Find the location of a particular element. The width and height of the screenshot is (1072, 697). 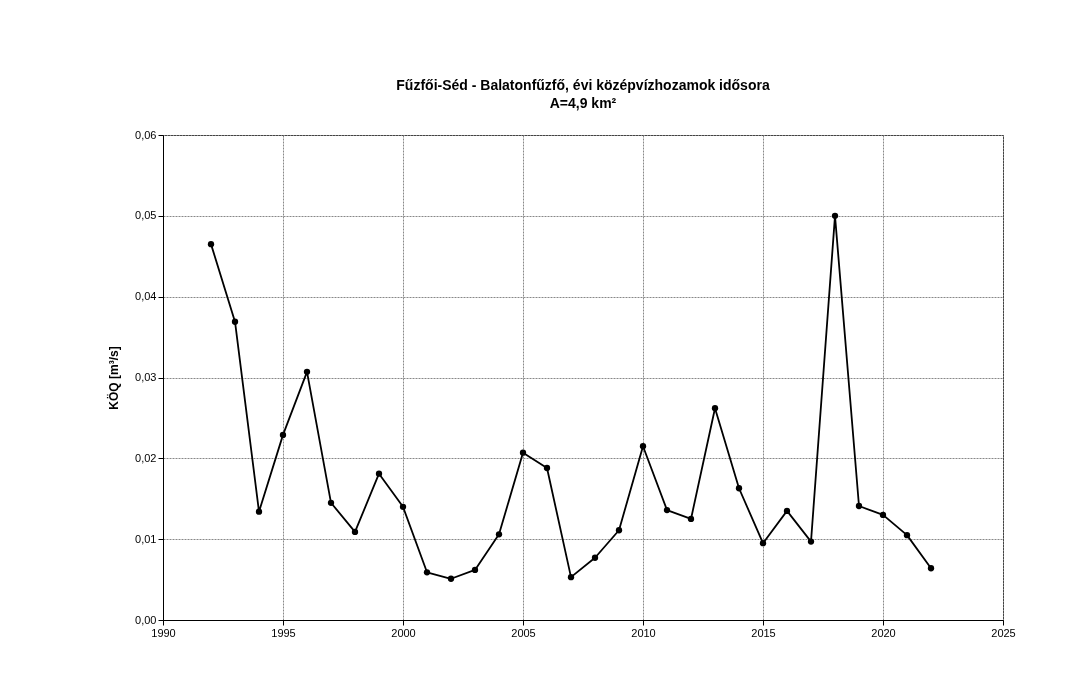

y-tick-label: 0,05 is located at coordinates (146, 215).